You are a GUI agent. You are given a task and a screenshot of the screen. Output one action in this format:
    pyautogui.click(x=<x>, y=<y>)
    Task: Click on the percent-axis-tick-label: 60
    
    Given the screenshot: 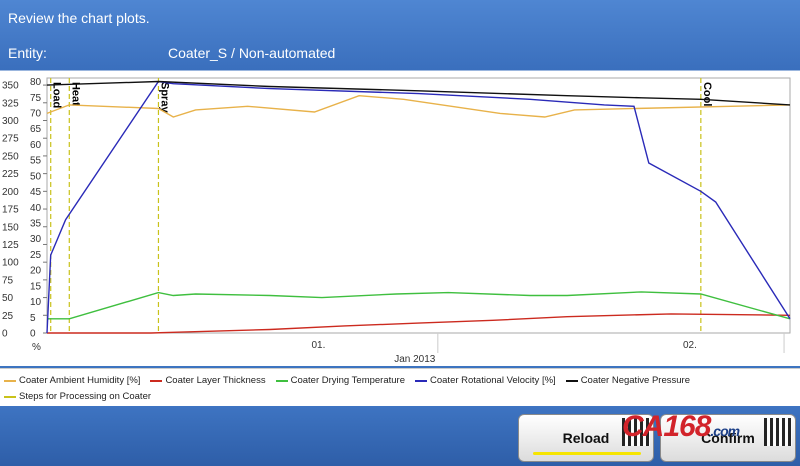 What is the action you would take?
    pyautogui.click(x=36, y=145)
    